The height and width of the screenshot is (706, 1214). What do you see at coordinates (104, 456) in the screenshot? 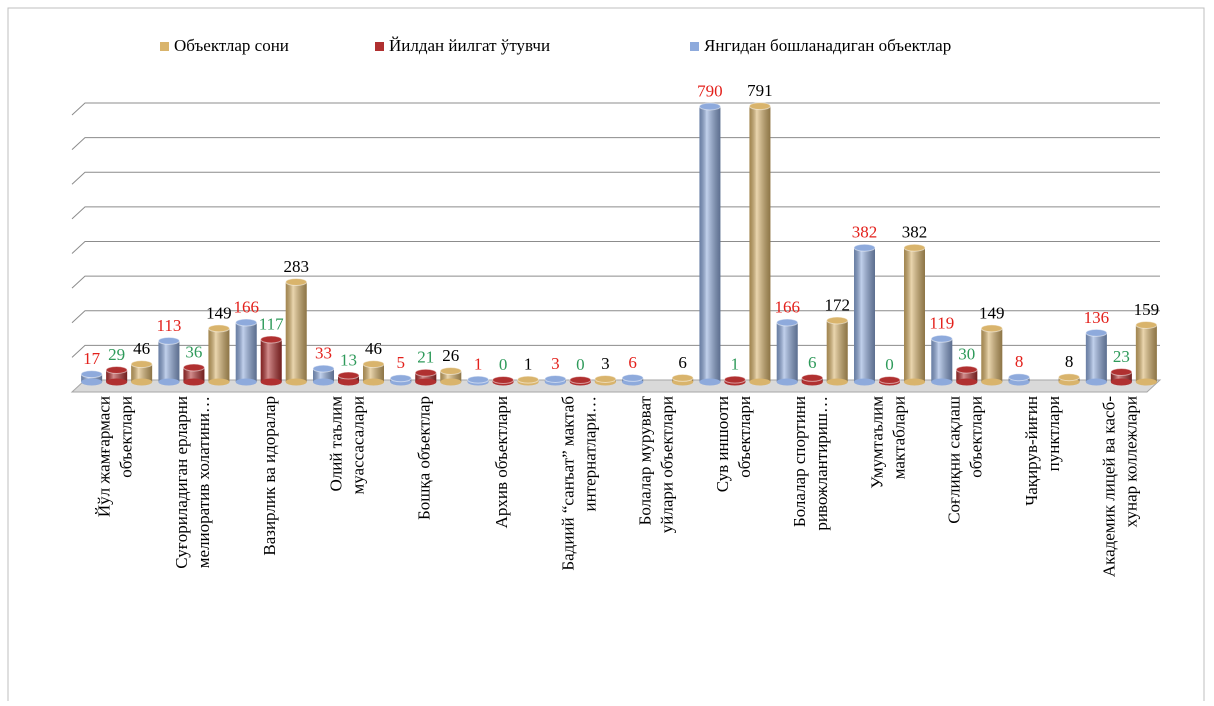
I see `x-tick-label: Йўл жамғармаси` at bounding box center [104, 456].